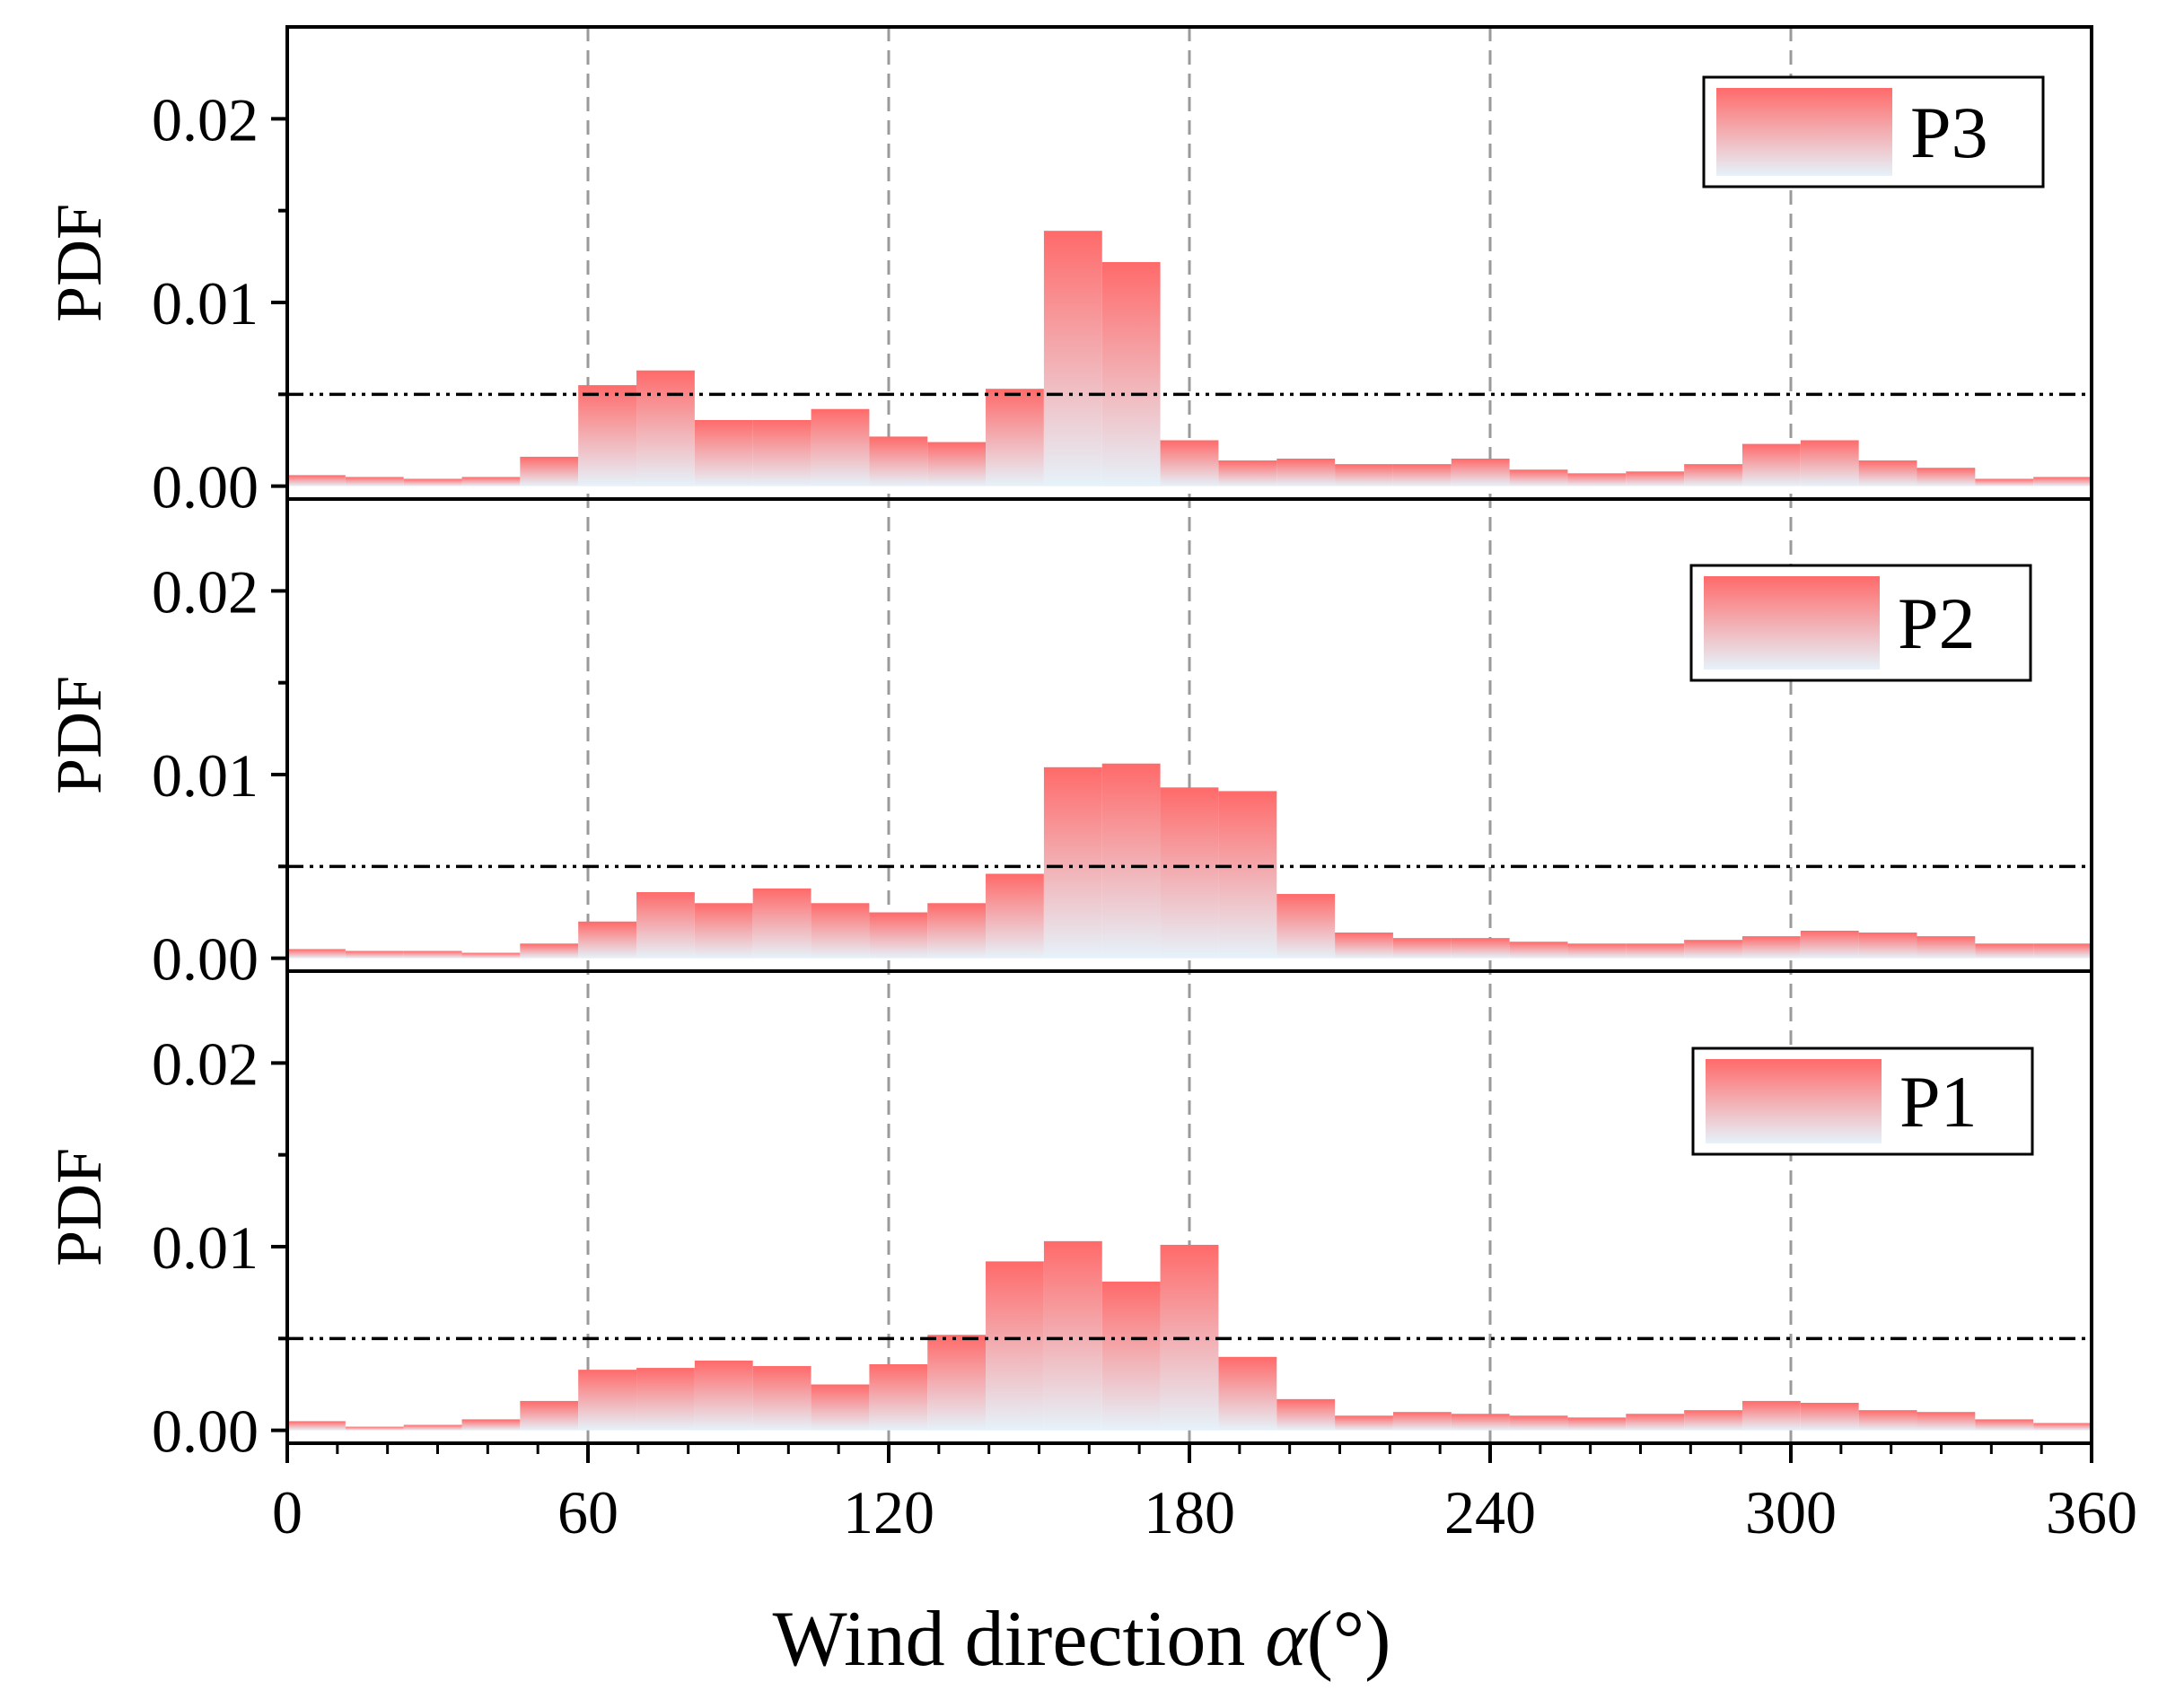 The height and width of the screenshot is (1708, 2158). I want to click on y-tick-label-p1-0: 0.00, so click(205, 1431).